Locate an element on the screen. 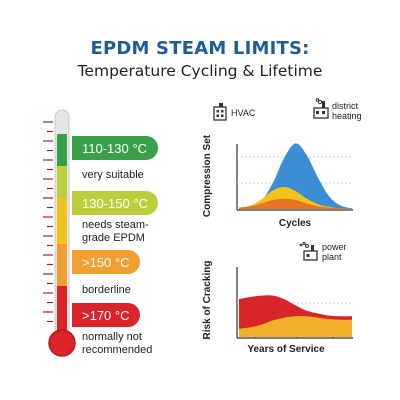 Image resolution: width=400 pixels, height=400 pixels. thermometer-band-yellow is located at coordinates (62, 221).